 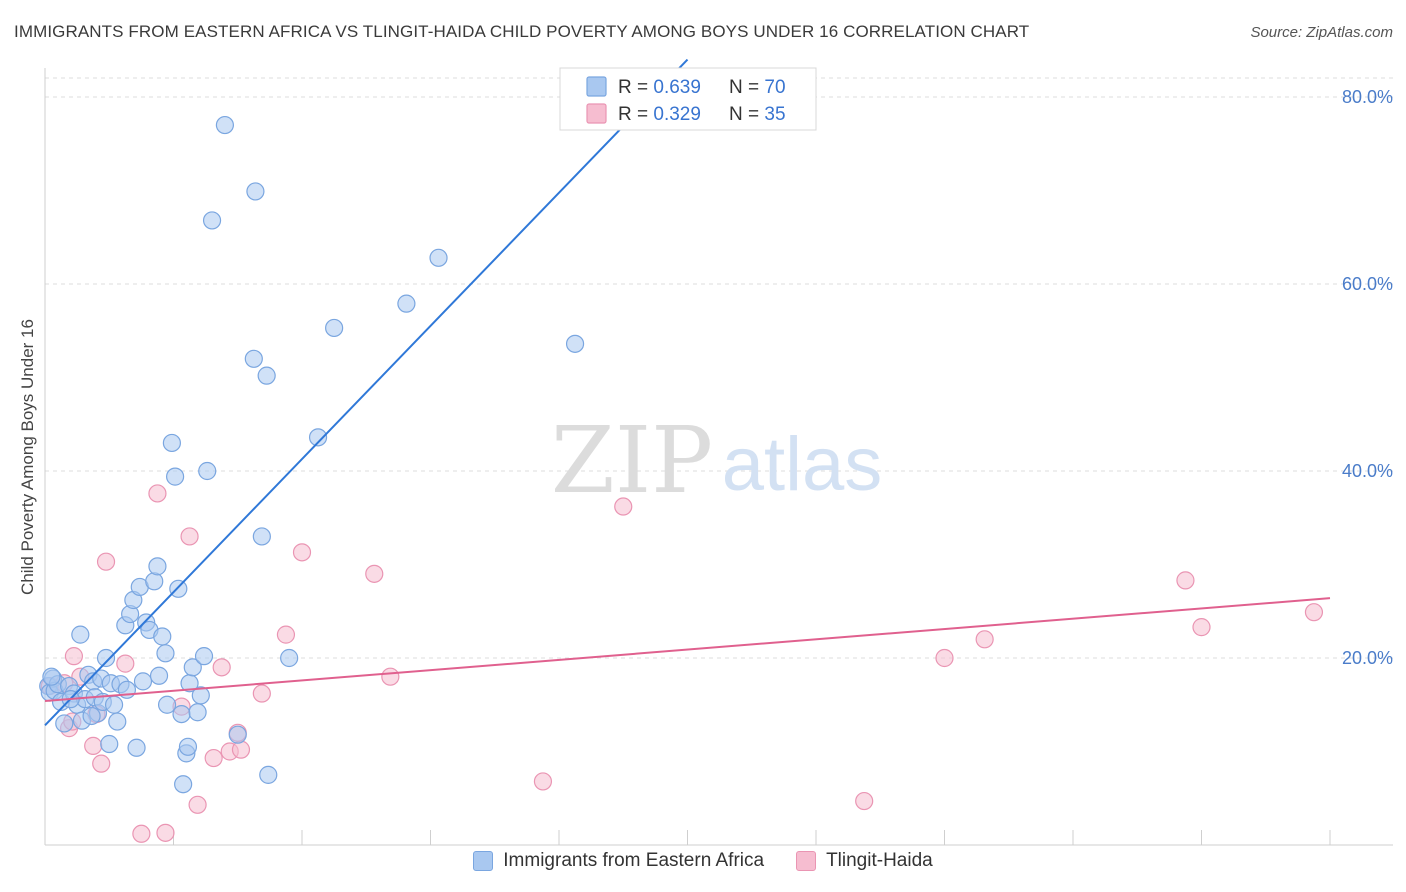 What do you see at coordinates (1321, 32) in the screenshot?
I see `source-label: Source: ZipAtlas.com` at bounding box center [1321, 32].